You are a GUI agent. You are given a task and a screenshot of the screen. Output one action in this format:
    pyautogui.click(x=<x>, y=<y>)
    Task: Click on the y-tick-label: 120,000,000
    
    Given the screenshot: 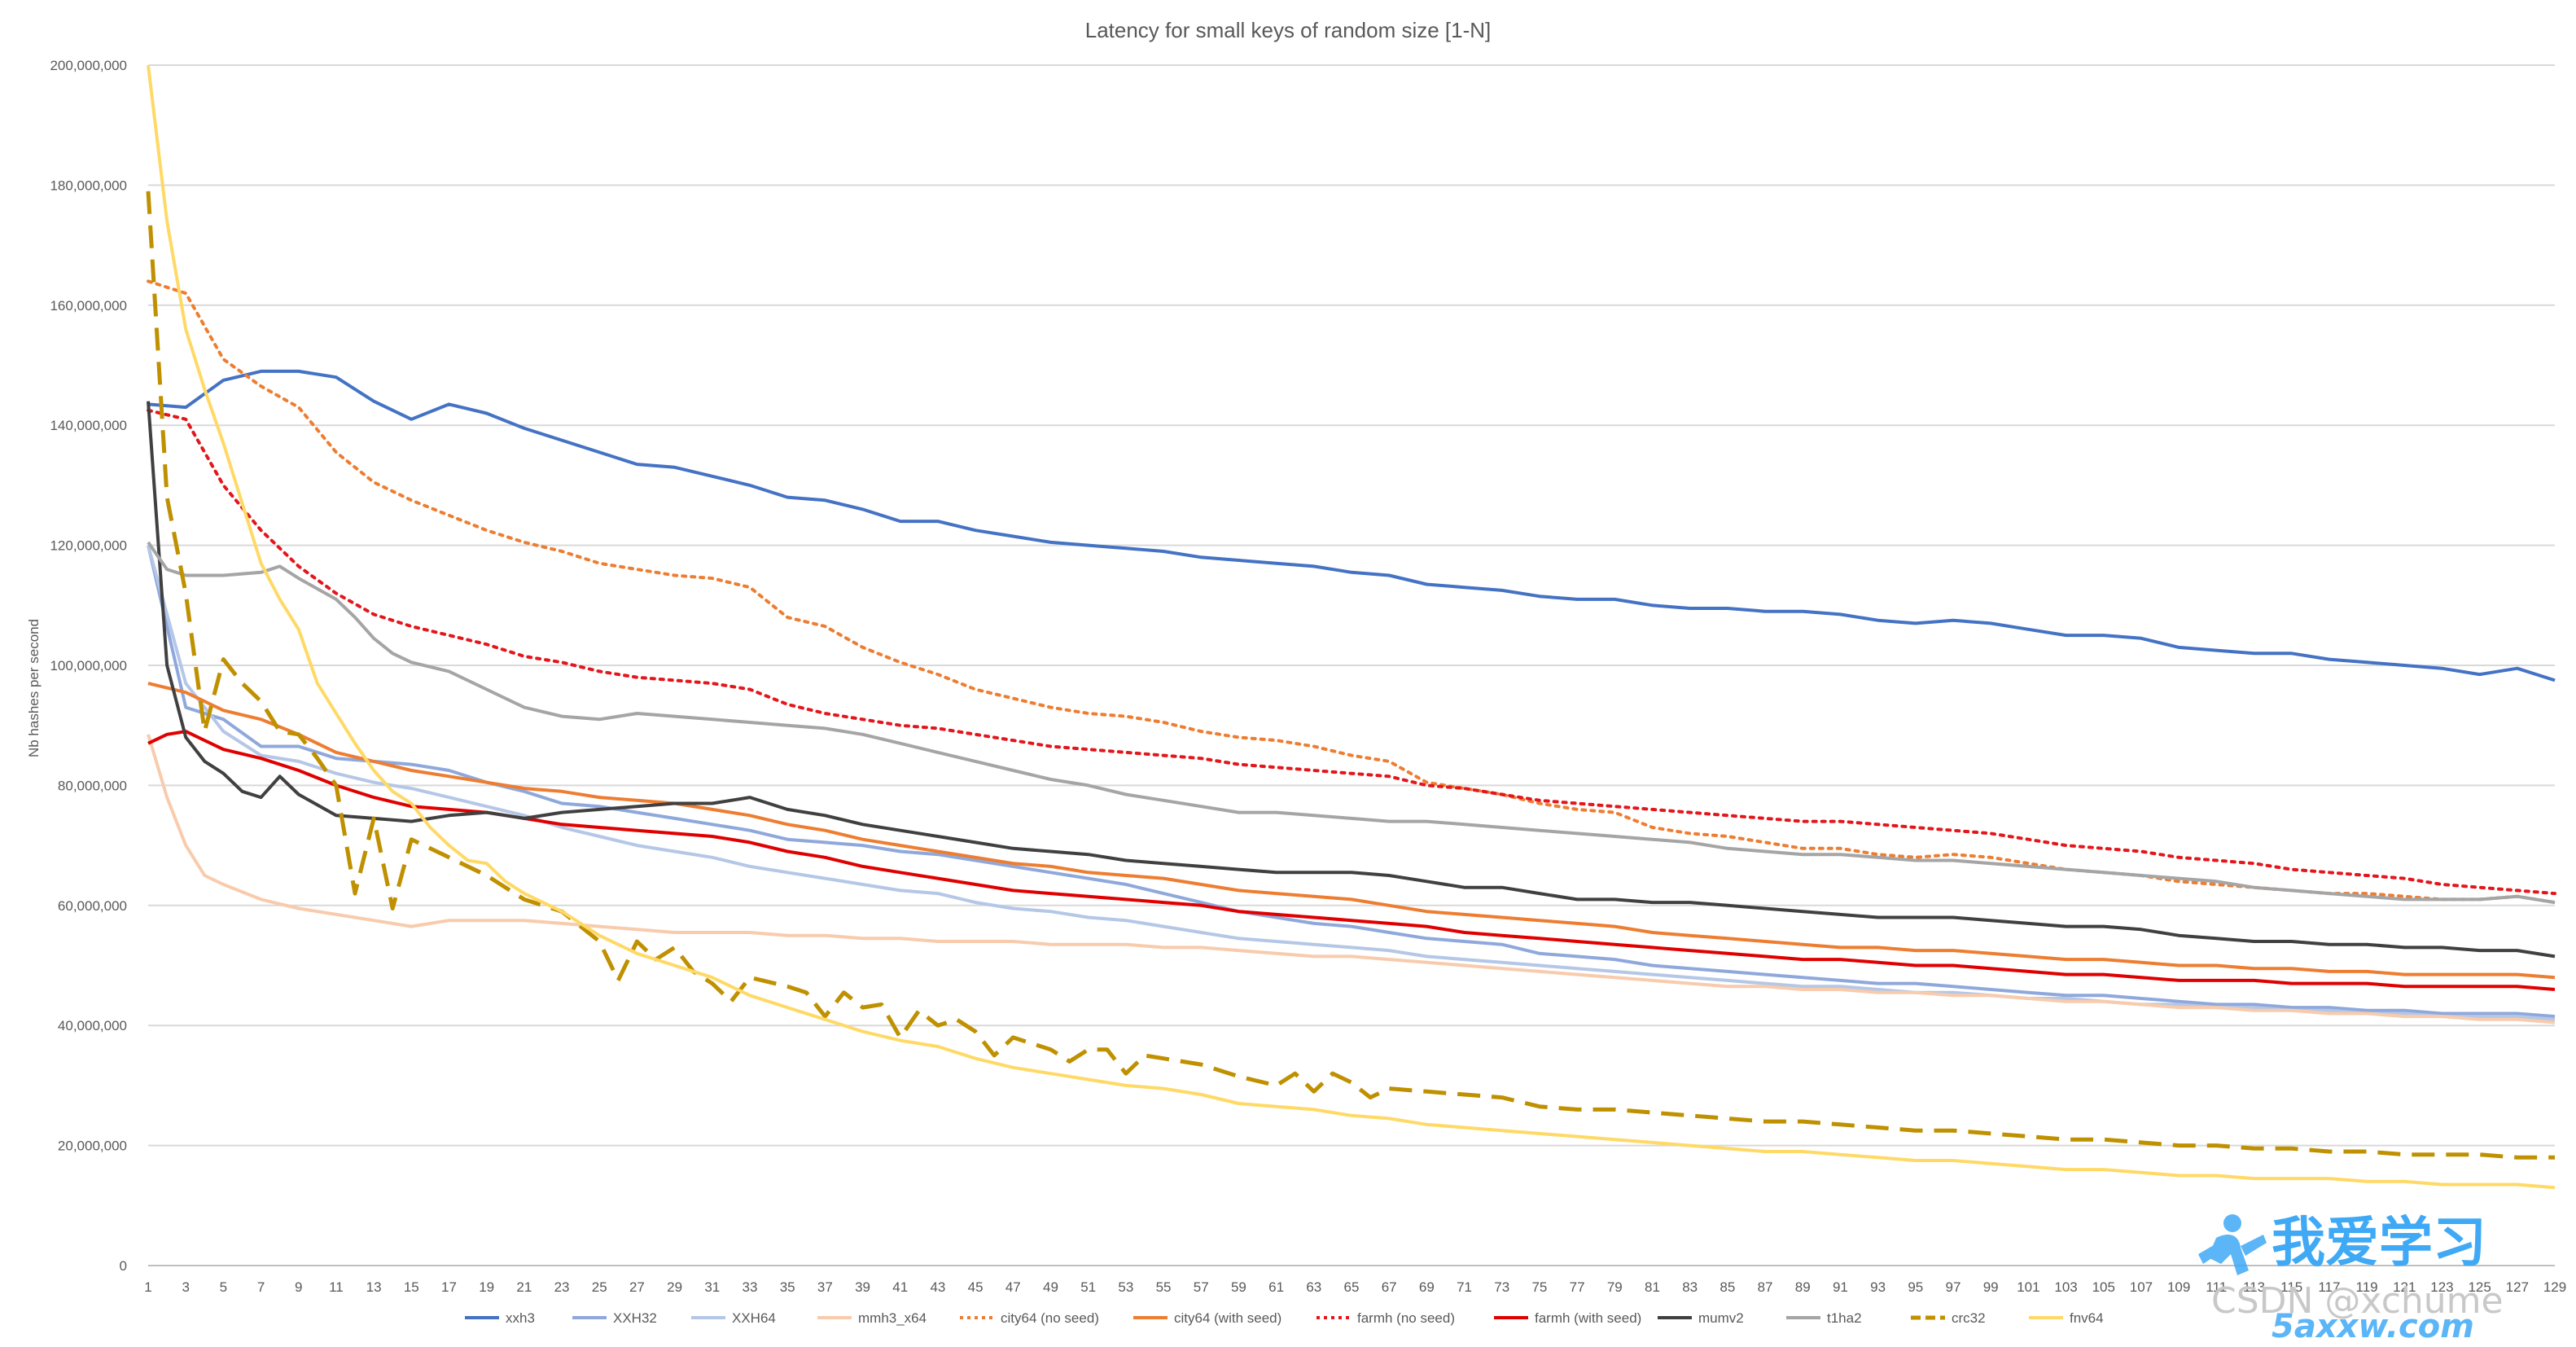 What is the action you would take?
    pyautogui.click(x=88, y=546)
    